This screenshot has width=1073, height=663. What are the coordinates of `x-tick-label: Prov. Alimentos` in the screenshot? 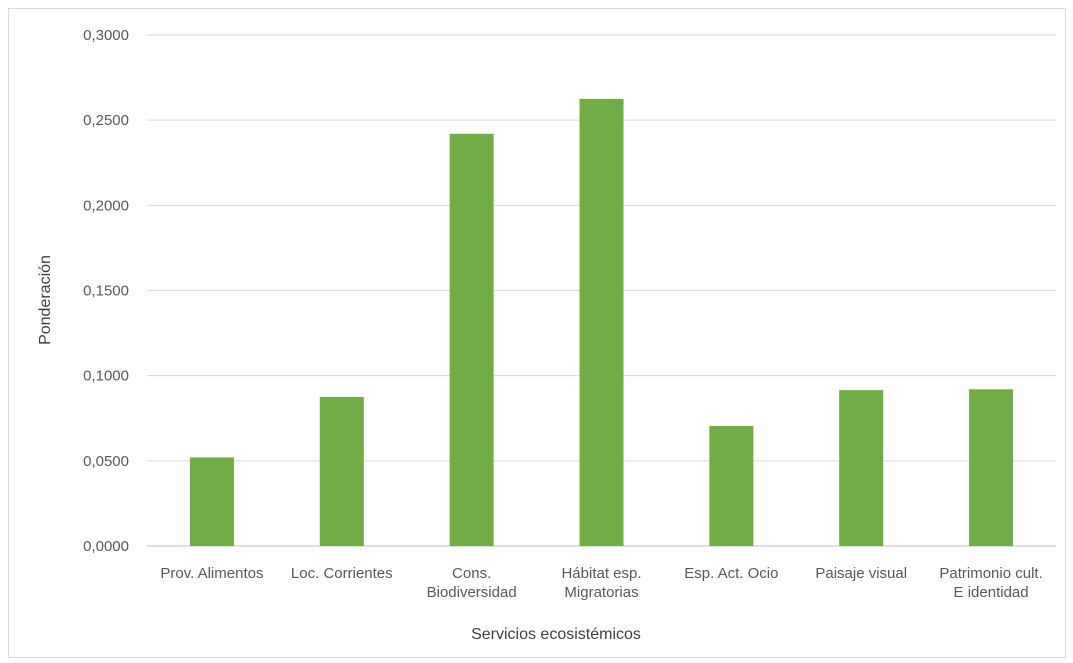 It's located at (211, 573).